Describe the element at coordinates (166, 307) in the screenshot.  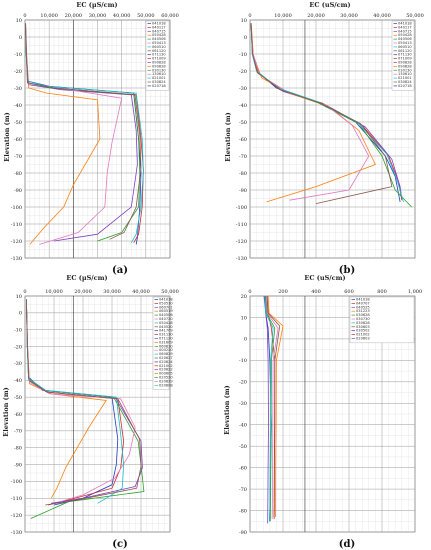
I see `legend-label: 060701` at that location.